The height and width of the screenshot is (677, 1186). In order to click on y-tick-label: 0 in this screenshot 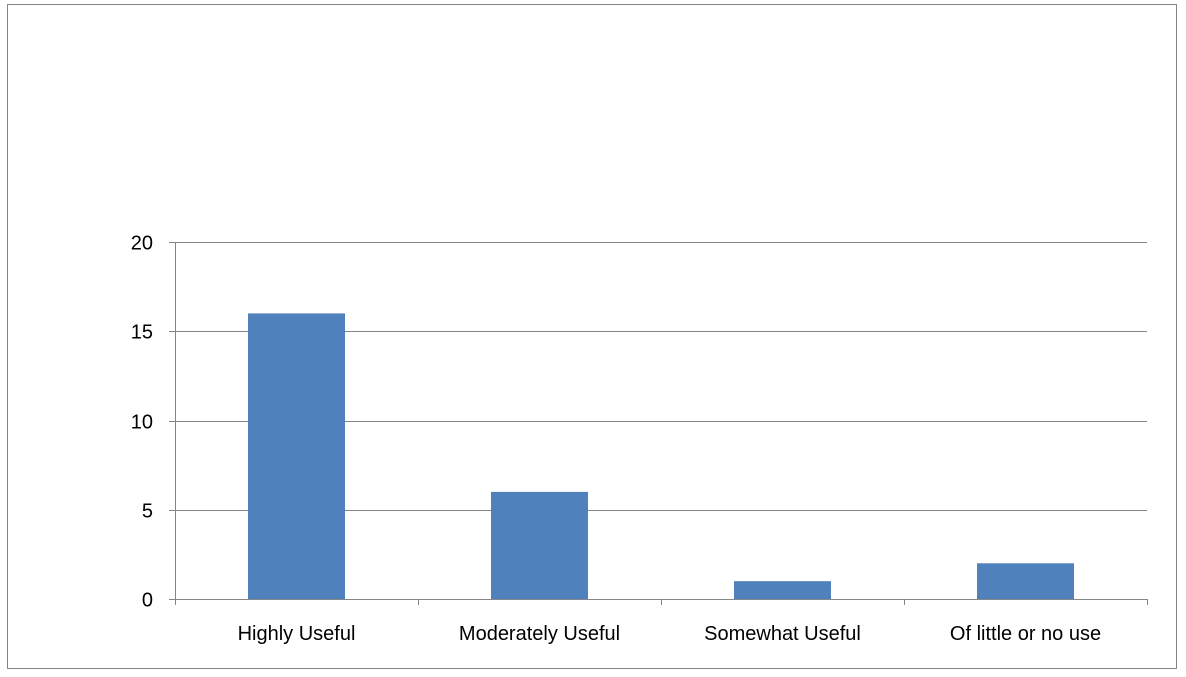, I will do `click(147, 601)`.